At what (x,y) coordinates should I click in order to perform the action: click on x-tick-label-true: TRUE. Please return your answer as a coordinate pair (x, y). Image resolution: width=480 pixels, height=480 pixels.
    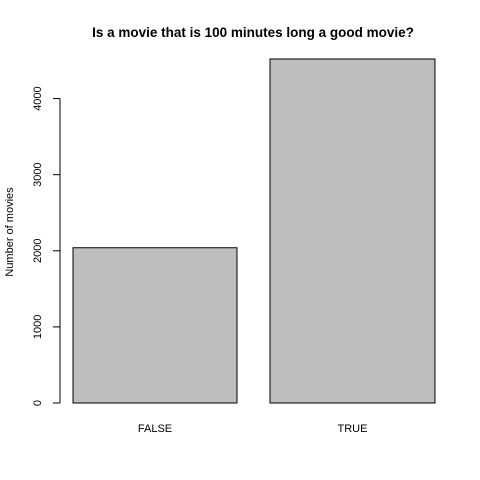
    Looking at the image, I should click on (353, 429).